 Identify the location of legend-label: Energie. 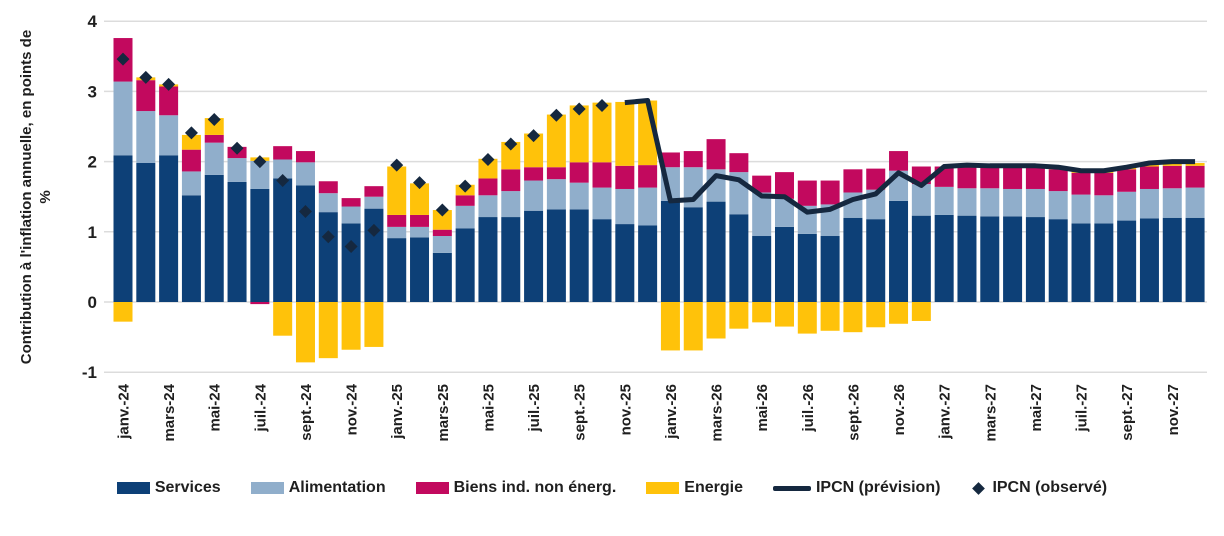
(713, 487).